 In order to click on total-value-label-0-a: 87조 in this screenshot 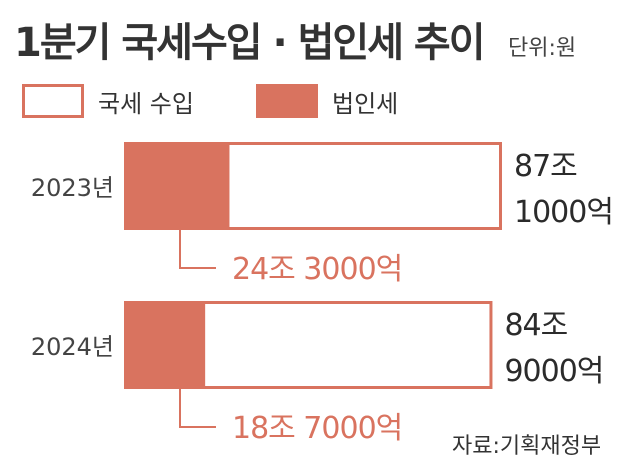, I will do `click(545, 166)`.